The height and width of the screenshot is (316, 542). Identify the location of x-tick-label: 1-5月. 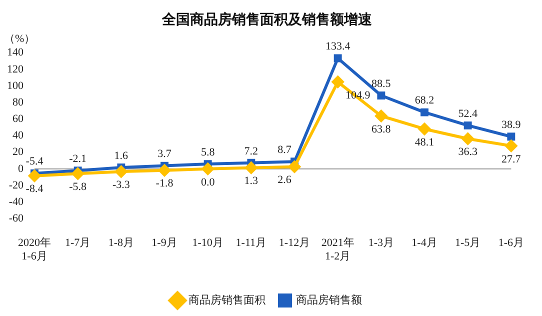
(468, 243).